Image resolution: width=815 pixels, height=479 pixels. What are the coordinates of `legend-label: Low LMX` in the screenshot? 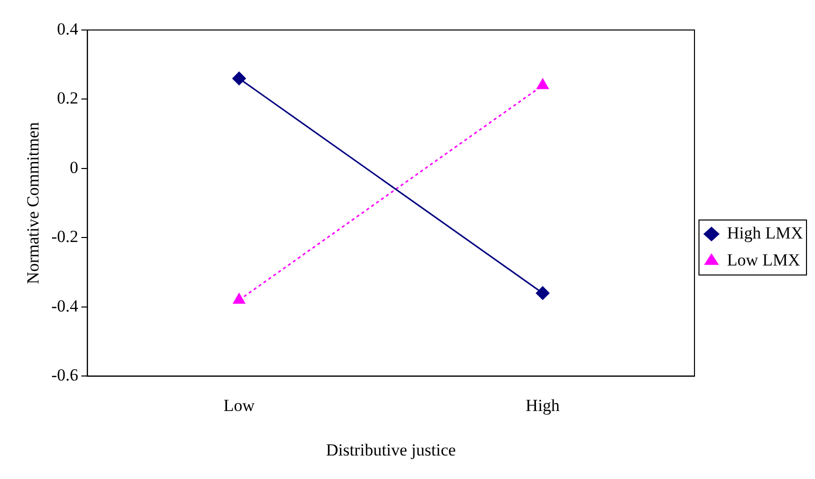 It's located at (763, 260).